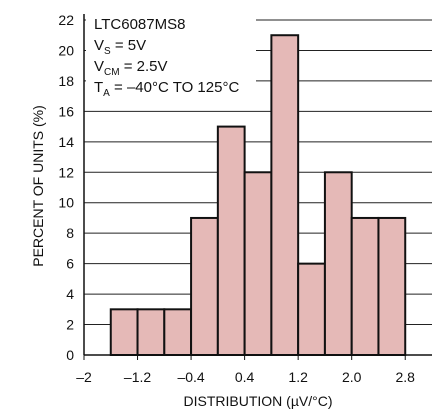  Describe the element at coordinates (258, 401) in the screenshot. I see `x-axis-title: DISTRIBUTION (µV/°C)` at that location.